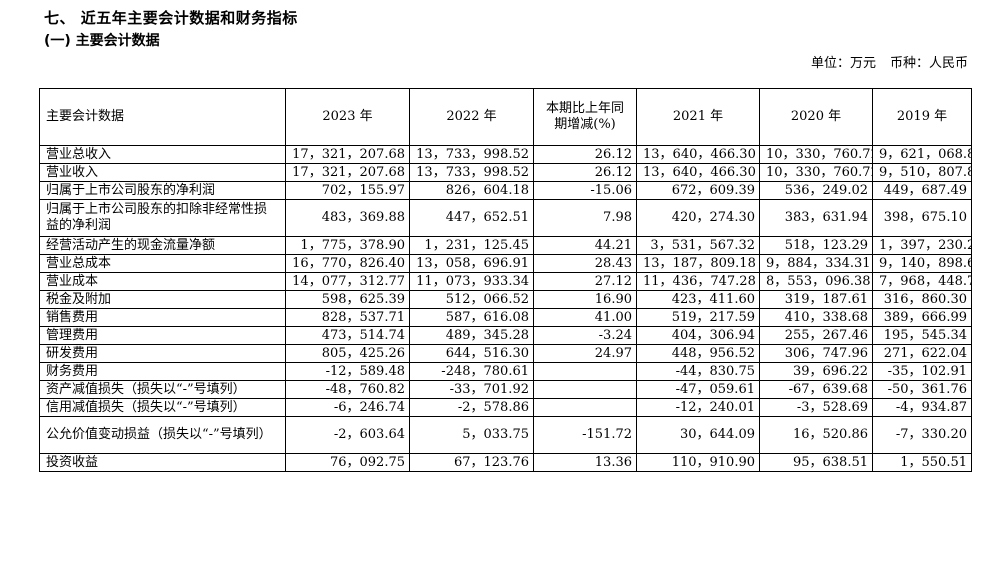 The height and width of the screenshot is (578, 998). Describe the element at coordinates (347, 117) in the screenshot. I see `column-header: 2023 年` at that location.